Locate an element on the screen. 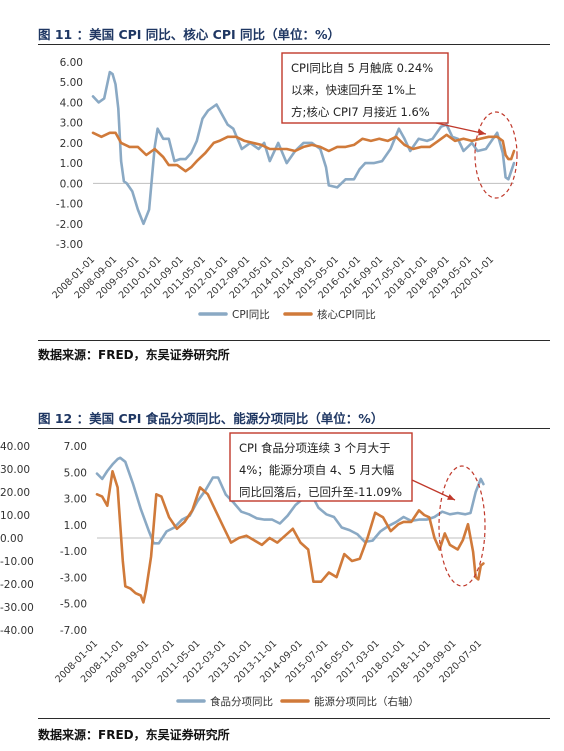 The height and width of the screenshot is (751, 564). legend-label-1: 食品分项同比 is located at coordinates (241, 701).